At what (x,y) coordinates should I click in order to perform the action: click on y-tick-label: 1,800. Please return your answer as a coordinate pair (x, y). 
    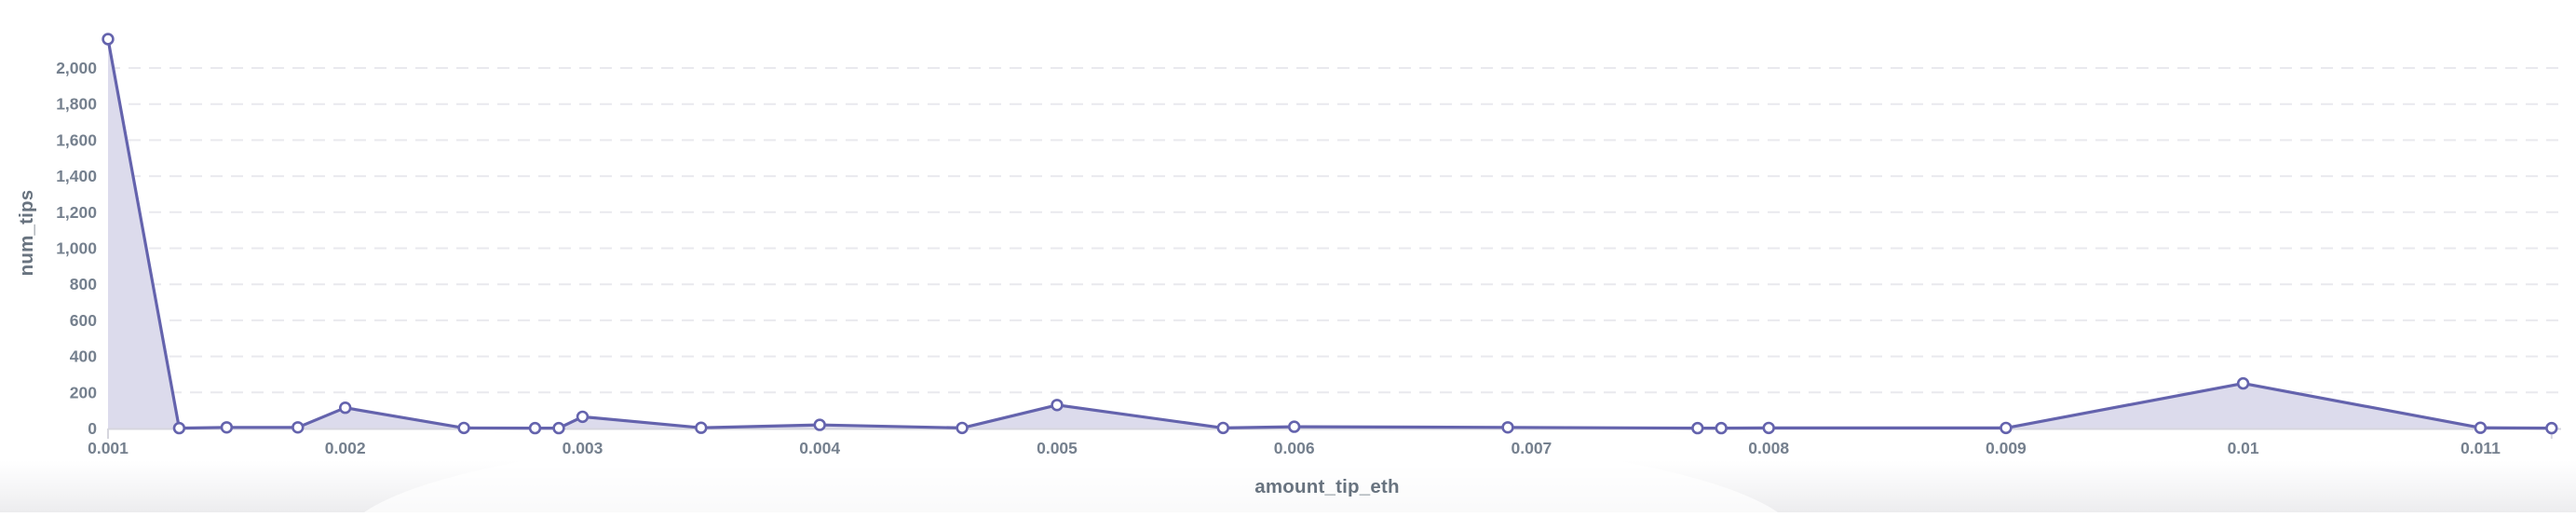
    Looking at the image, I should click on (76, 105).